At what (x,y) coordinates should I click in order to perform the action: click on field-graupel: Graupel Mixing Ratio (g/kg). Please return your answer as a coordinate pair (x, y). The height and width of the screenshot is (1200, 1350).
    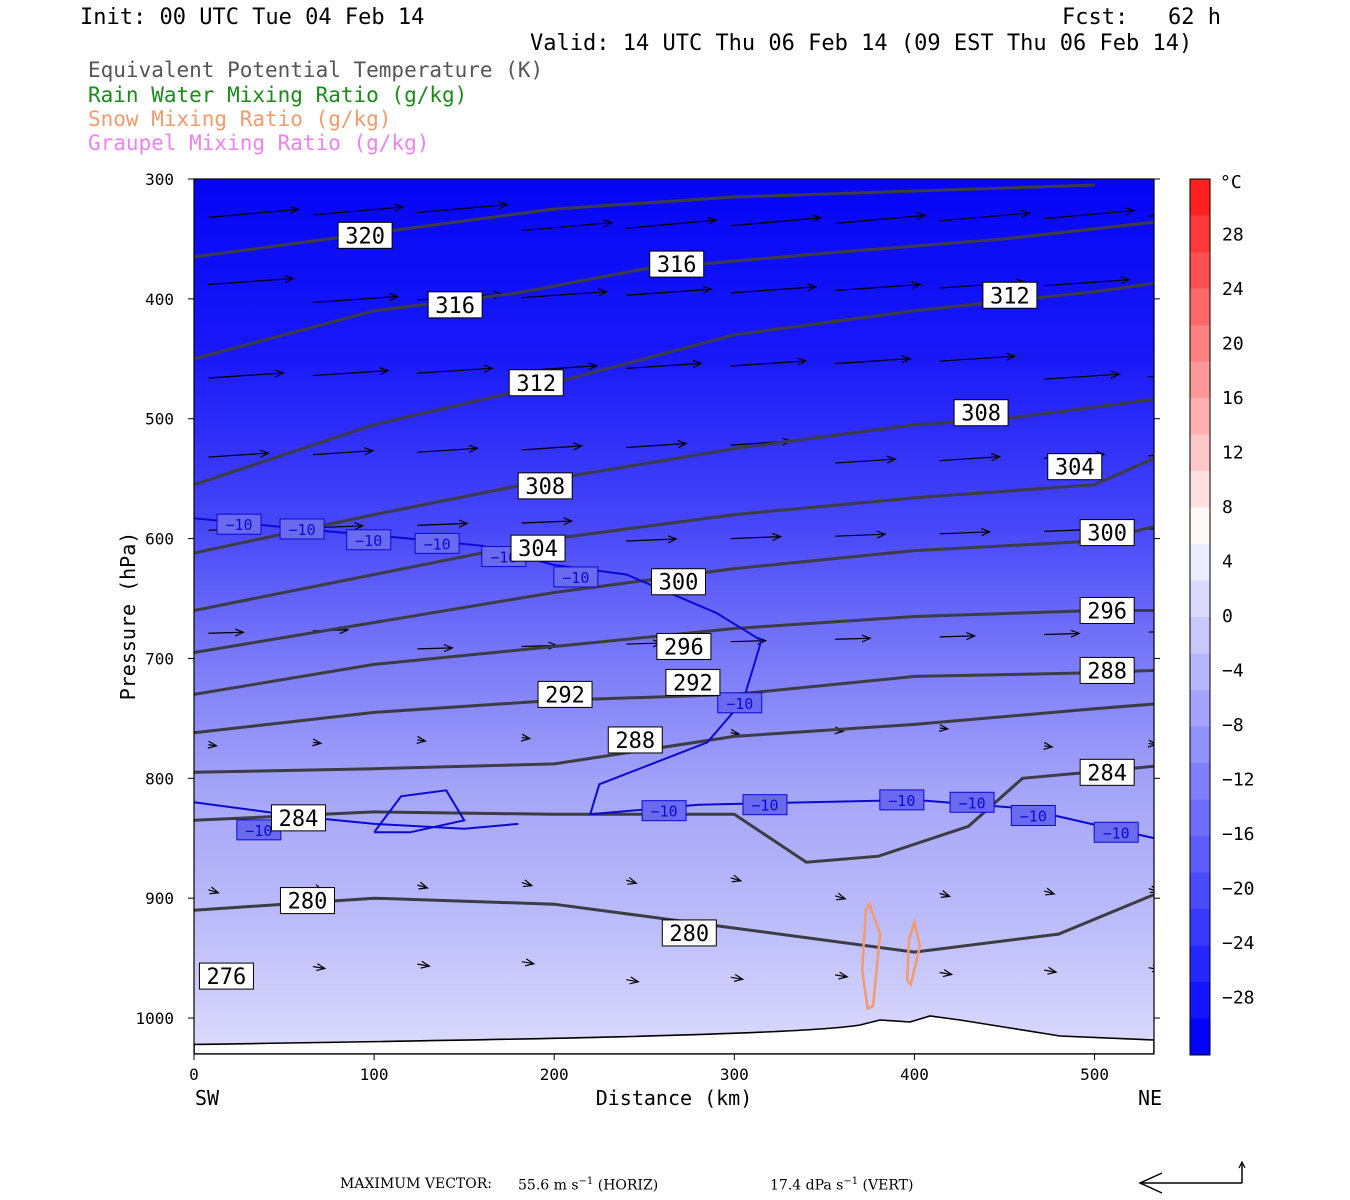
    Looking at the image, I should click on (259, 143).